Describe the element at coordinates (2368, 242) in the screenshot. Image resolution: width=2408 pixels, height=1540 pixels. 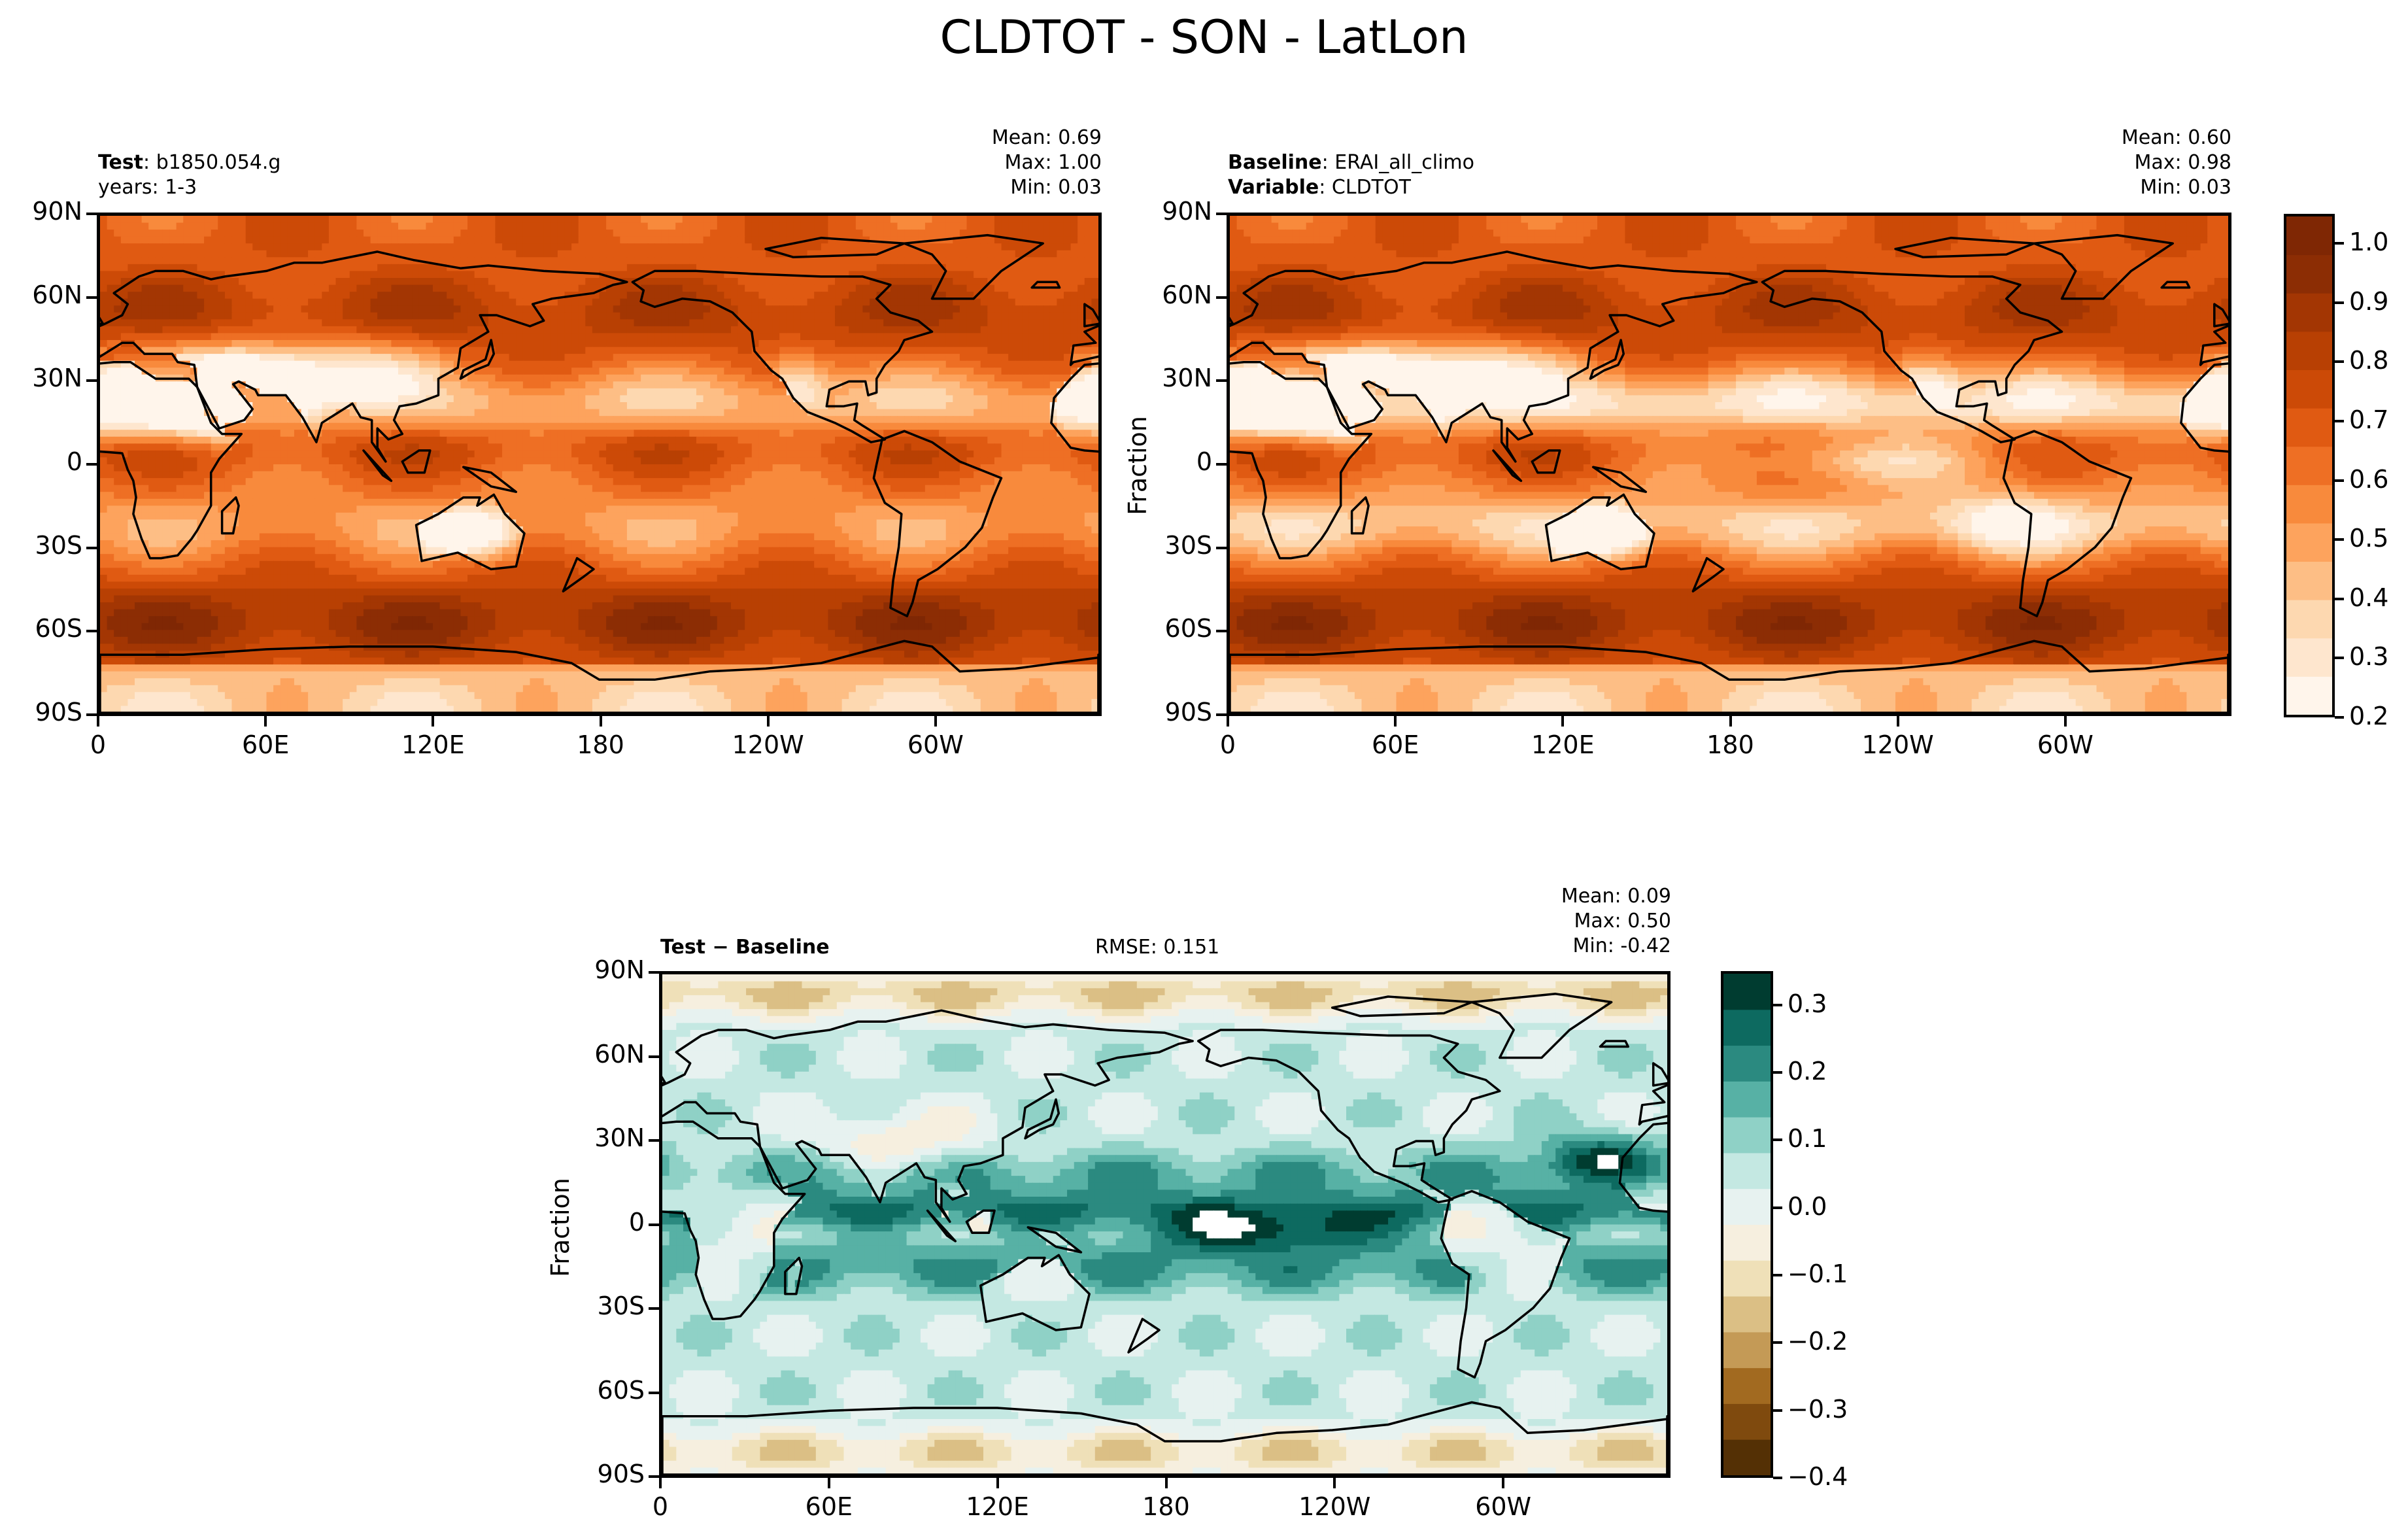
I see `baseline-colorbar-tick-label: 1.0` at that location.